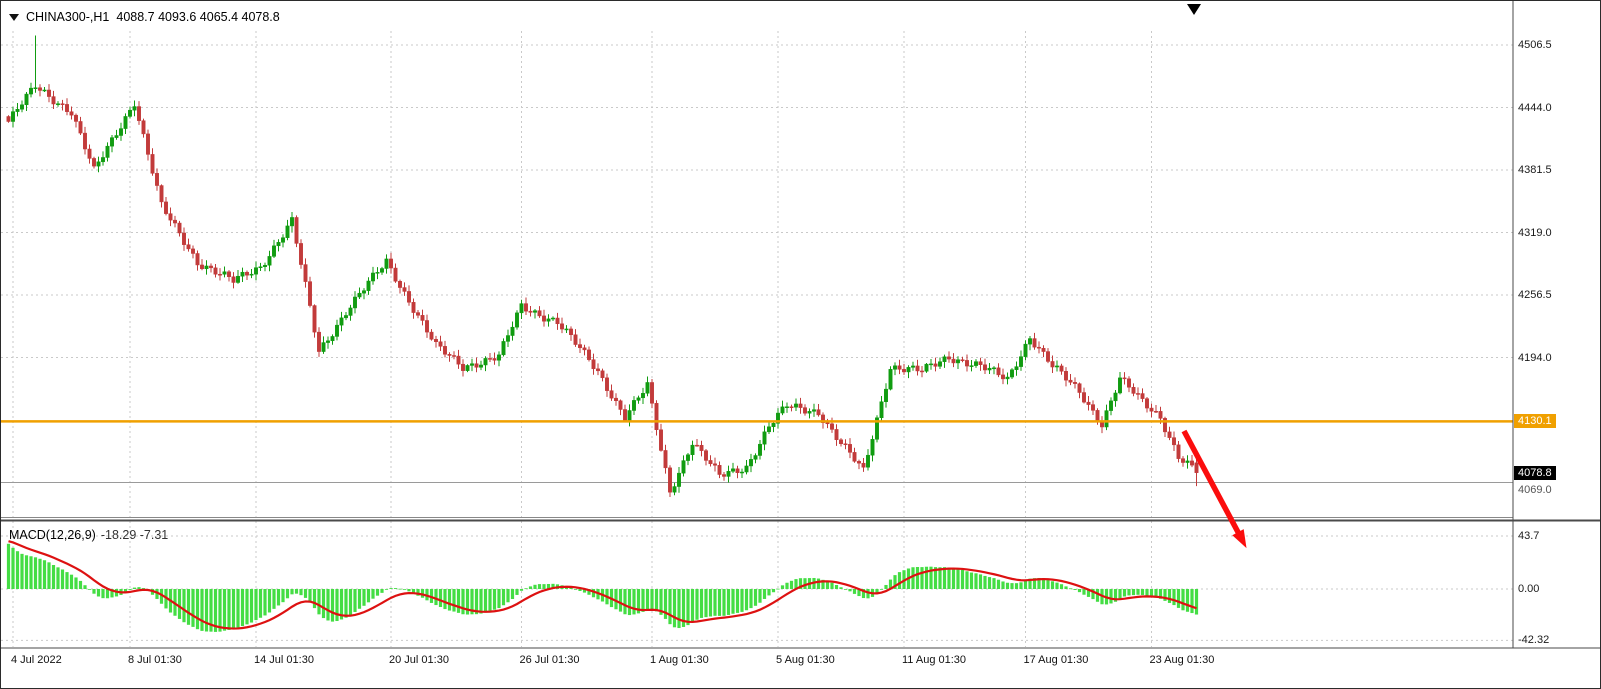  What do you see at coordinates (419, 660) in the screenshot?
I see `time-axis-label: 20 Jul 01:30` at bounding box center [419, 660].